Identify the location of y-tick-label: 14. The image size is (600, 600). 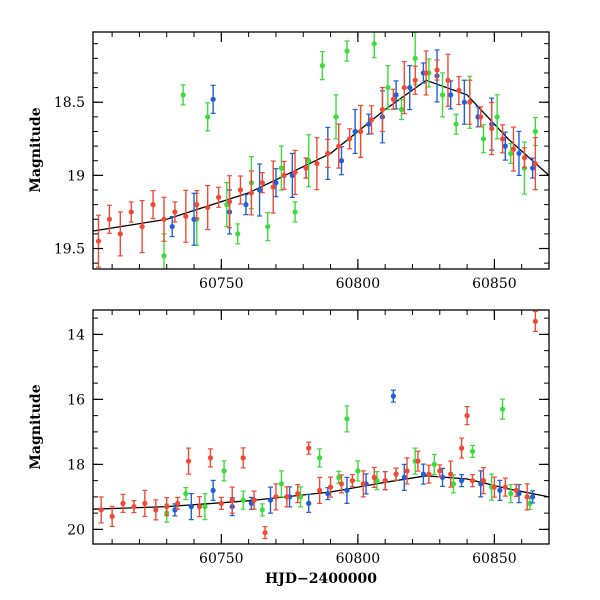
(76, 335).